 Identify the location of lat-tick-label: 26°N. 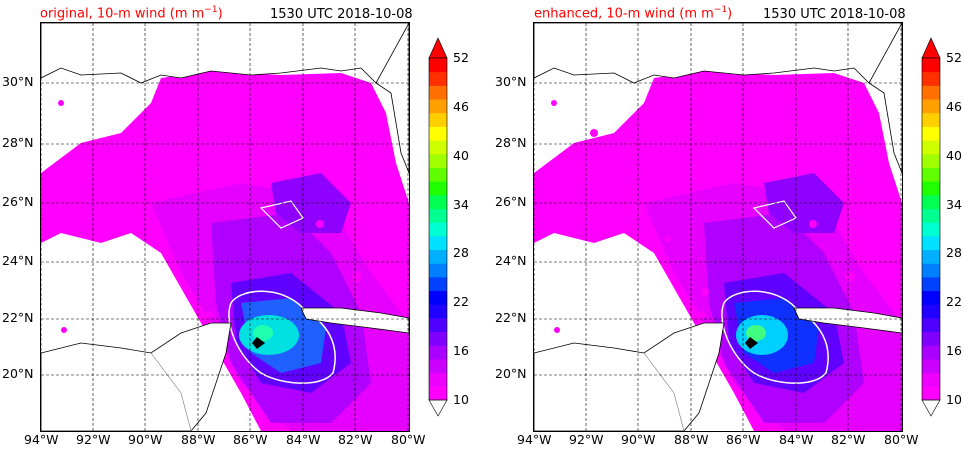
(18, 201).